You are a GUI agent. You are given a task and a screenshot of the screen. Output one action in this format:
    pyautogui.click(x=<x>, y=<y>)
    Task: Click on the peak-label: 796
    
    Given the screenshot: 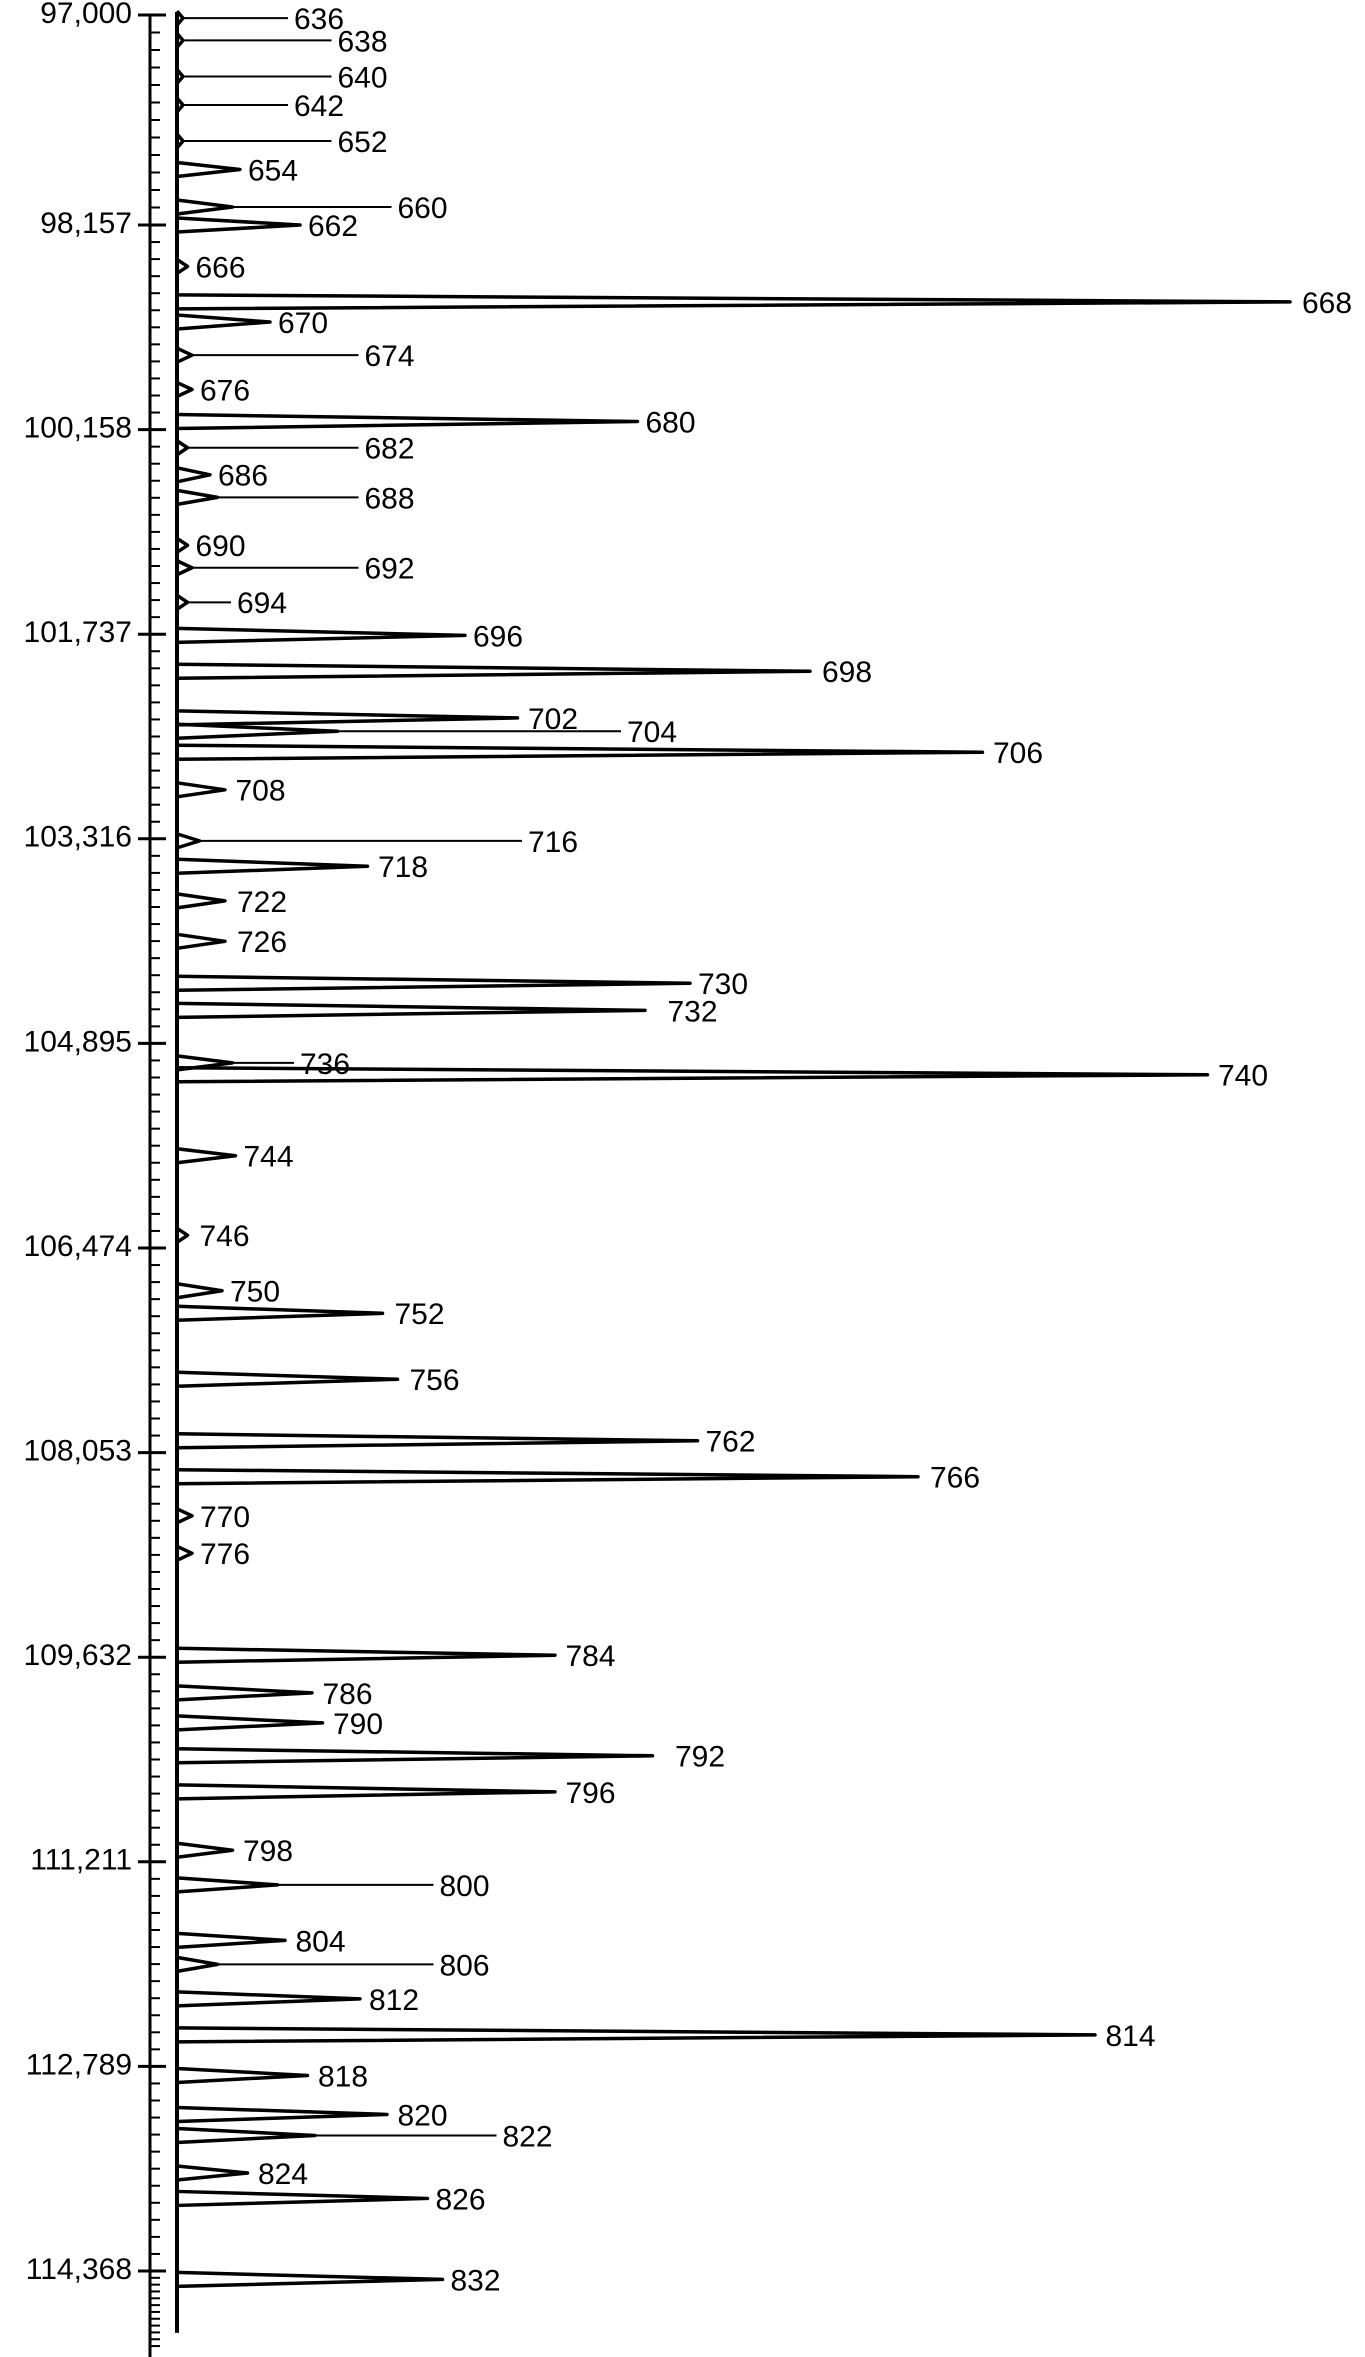 What is the action you would take?
    pyautogui.click(x=591, y=1793)
    